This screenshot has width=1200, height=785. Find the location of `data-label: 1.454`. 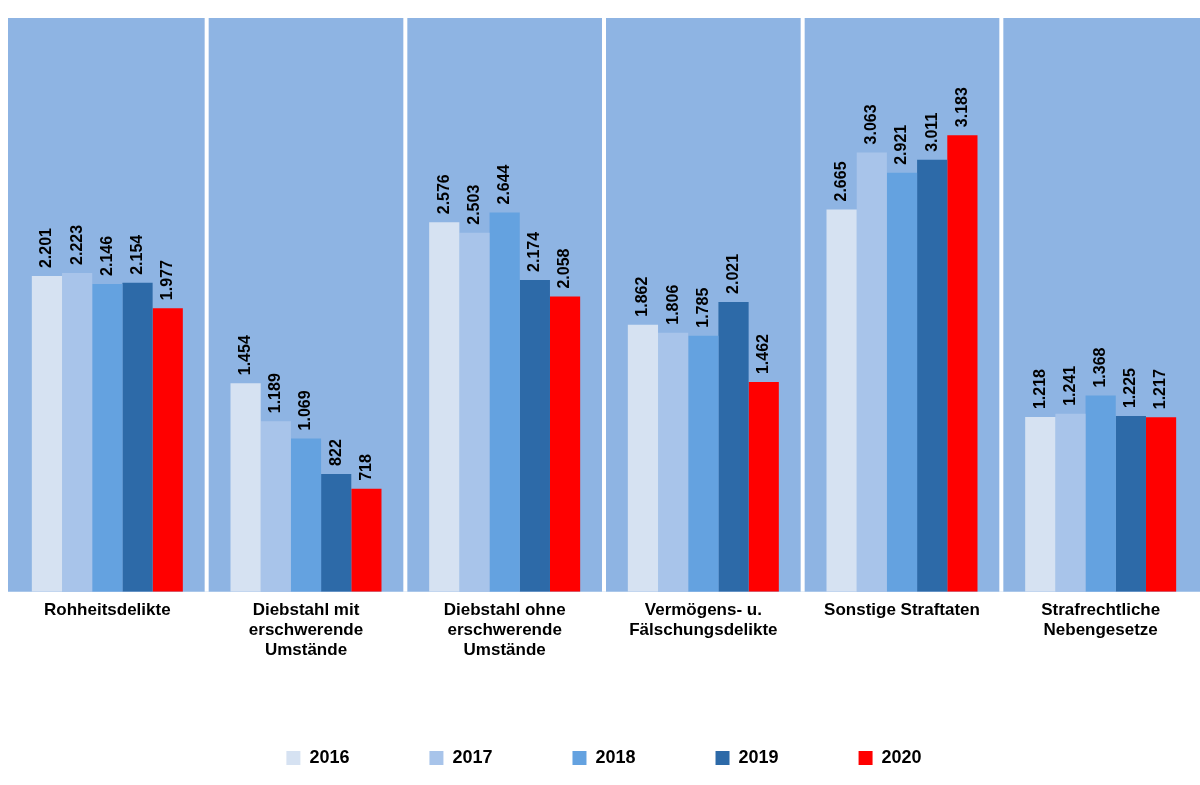

data-label: 1.454 is located at coordinates (245, 355).